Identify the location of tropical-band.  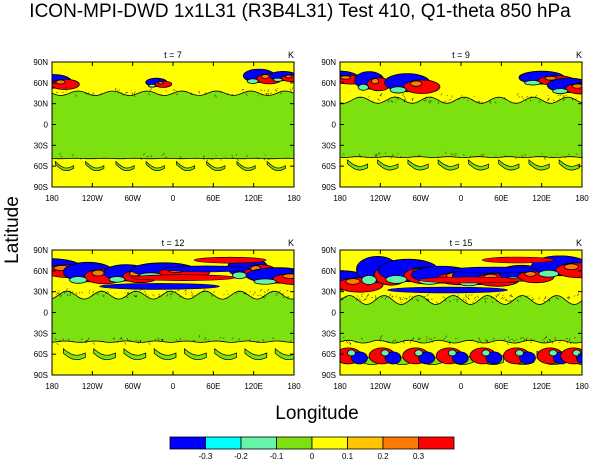
(173, 125).